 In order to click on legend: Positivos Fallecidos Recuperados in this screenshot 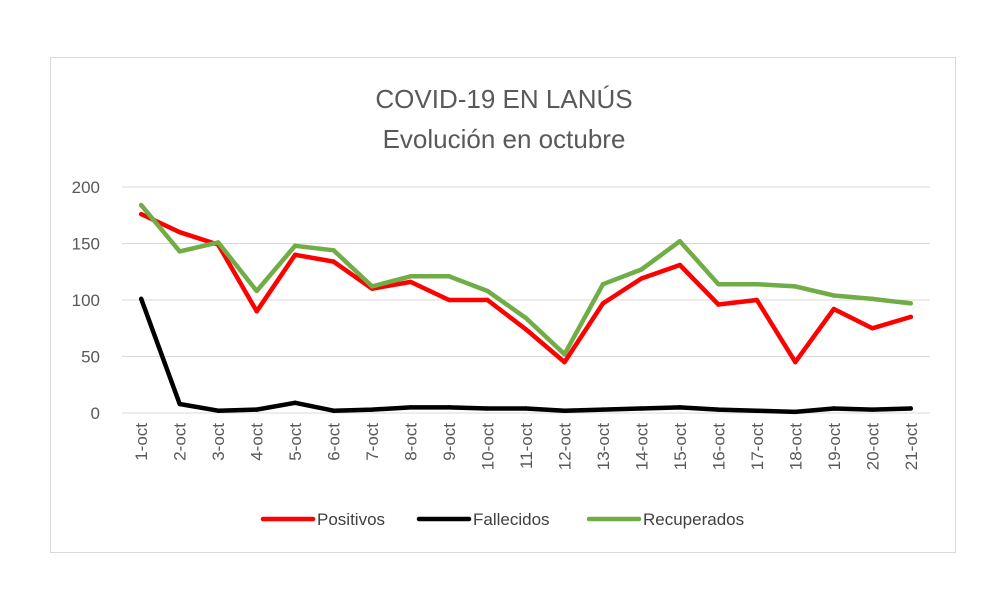, I will do `click(502, 519)`.